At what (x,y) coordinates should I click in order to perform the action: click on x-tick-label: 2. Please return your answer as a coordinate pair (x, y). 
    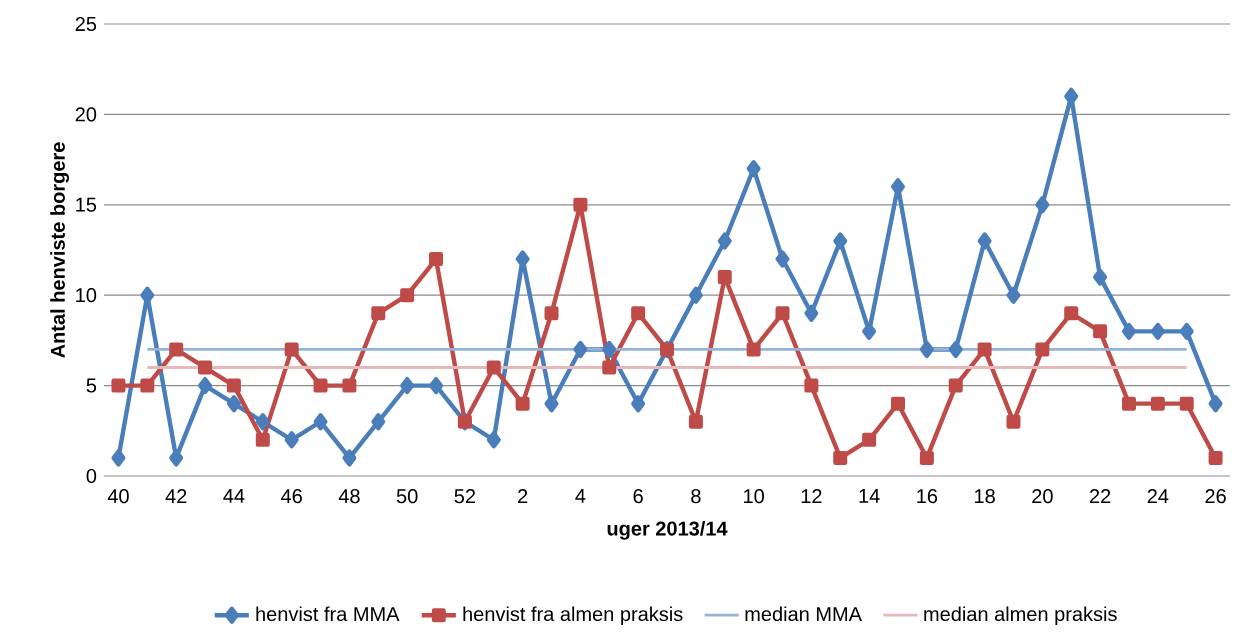
    Looking at the image, I should click on (523, 496).